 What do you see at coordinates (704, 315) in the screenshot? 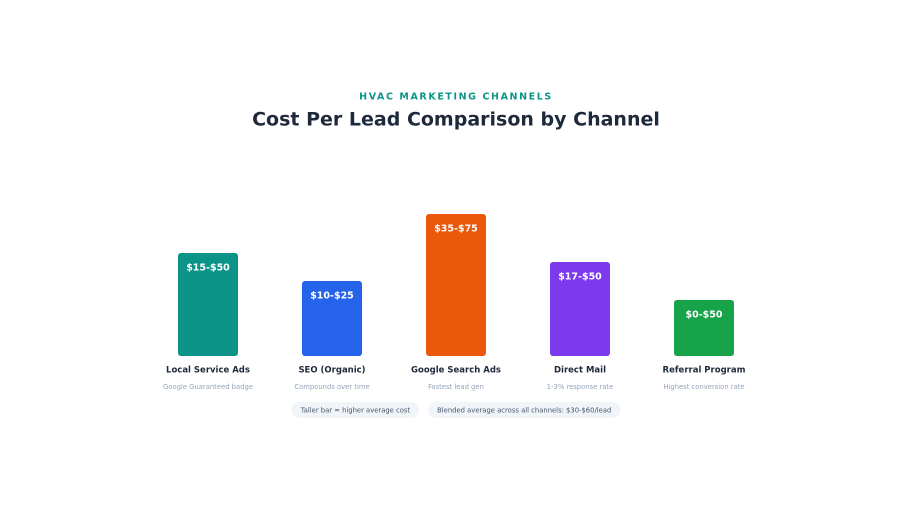
I see `value-label: $0-$50` at bounding box center [704, 315].